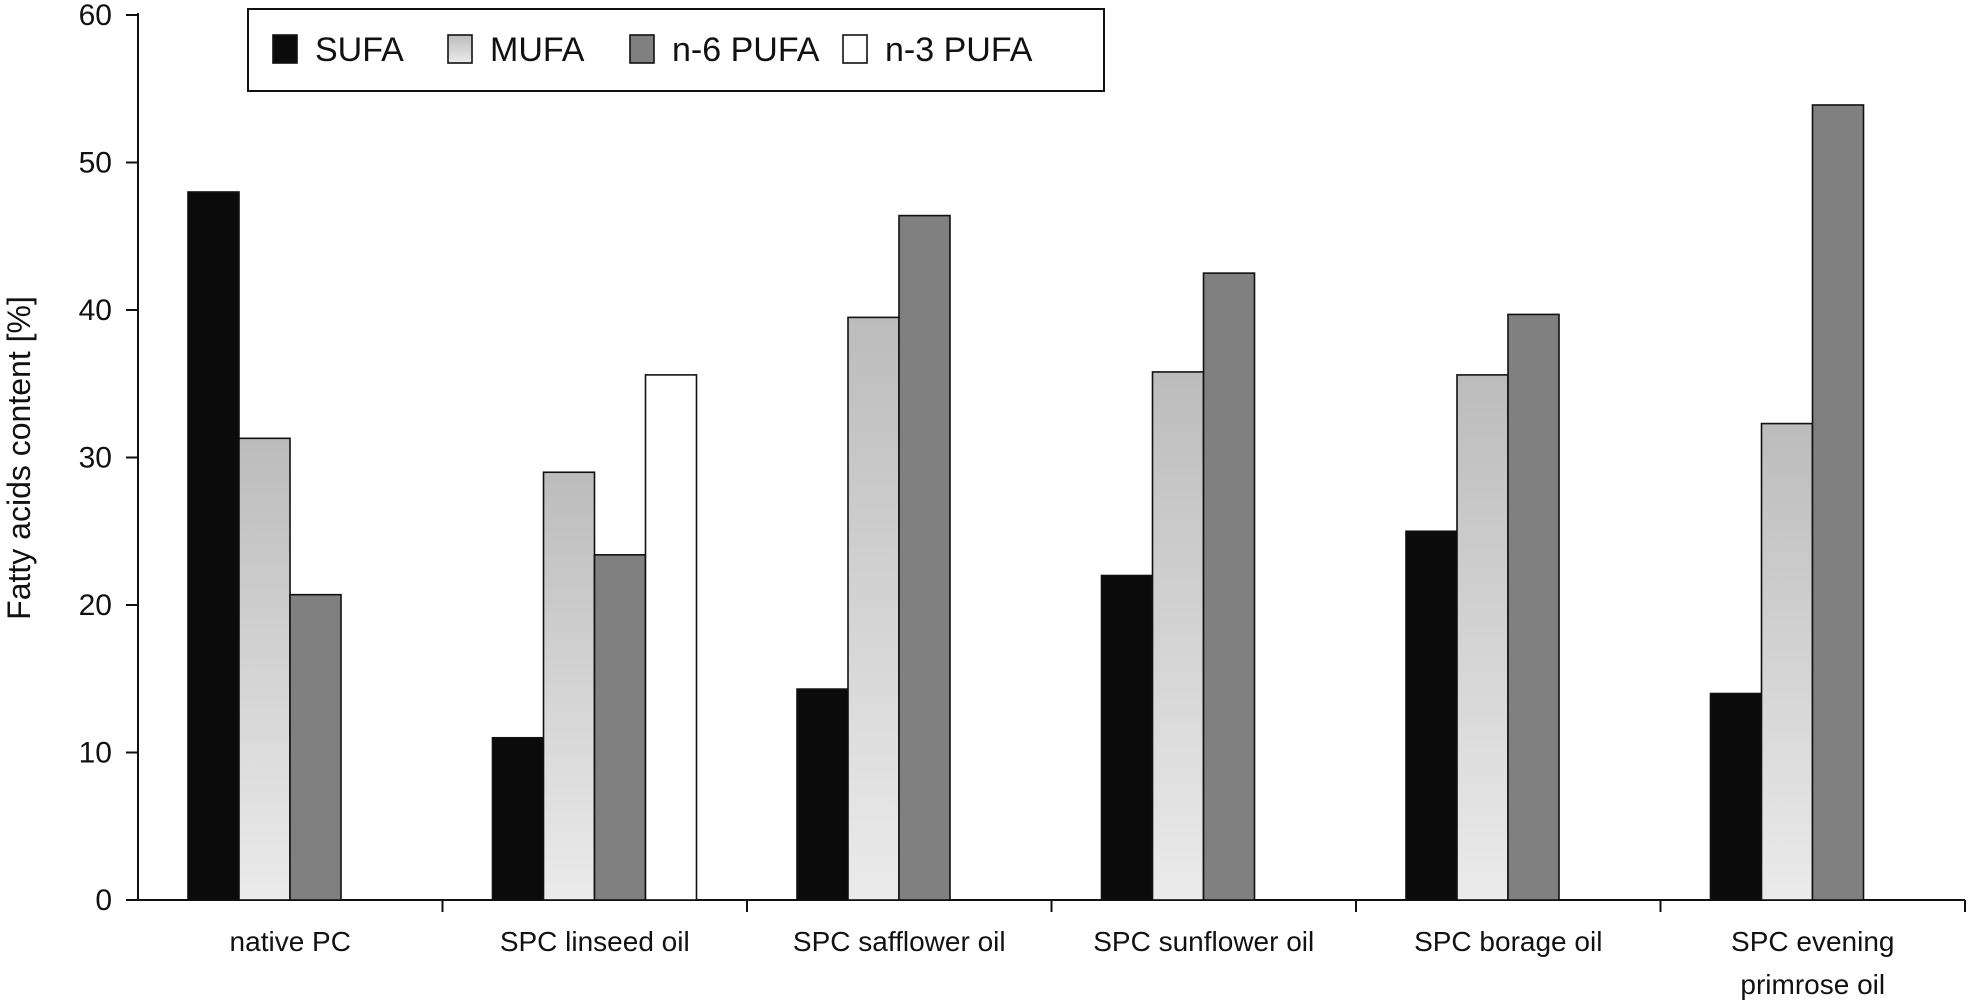 The image size is (1968, 1002). Describe the element at coordinates (95, 16) in the screenshot. I see `y-tick-label: 60` at that location.